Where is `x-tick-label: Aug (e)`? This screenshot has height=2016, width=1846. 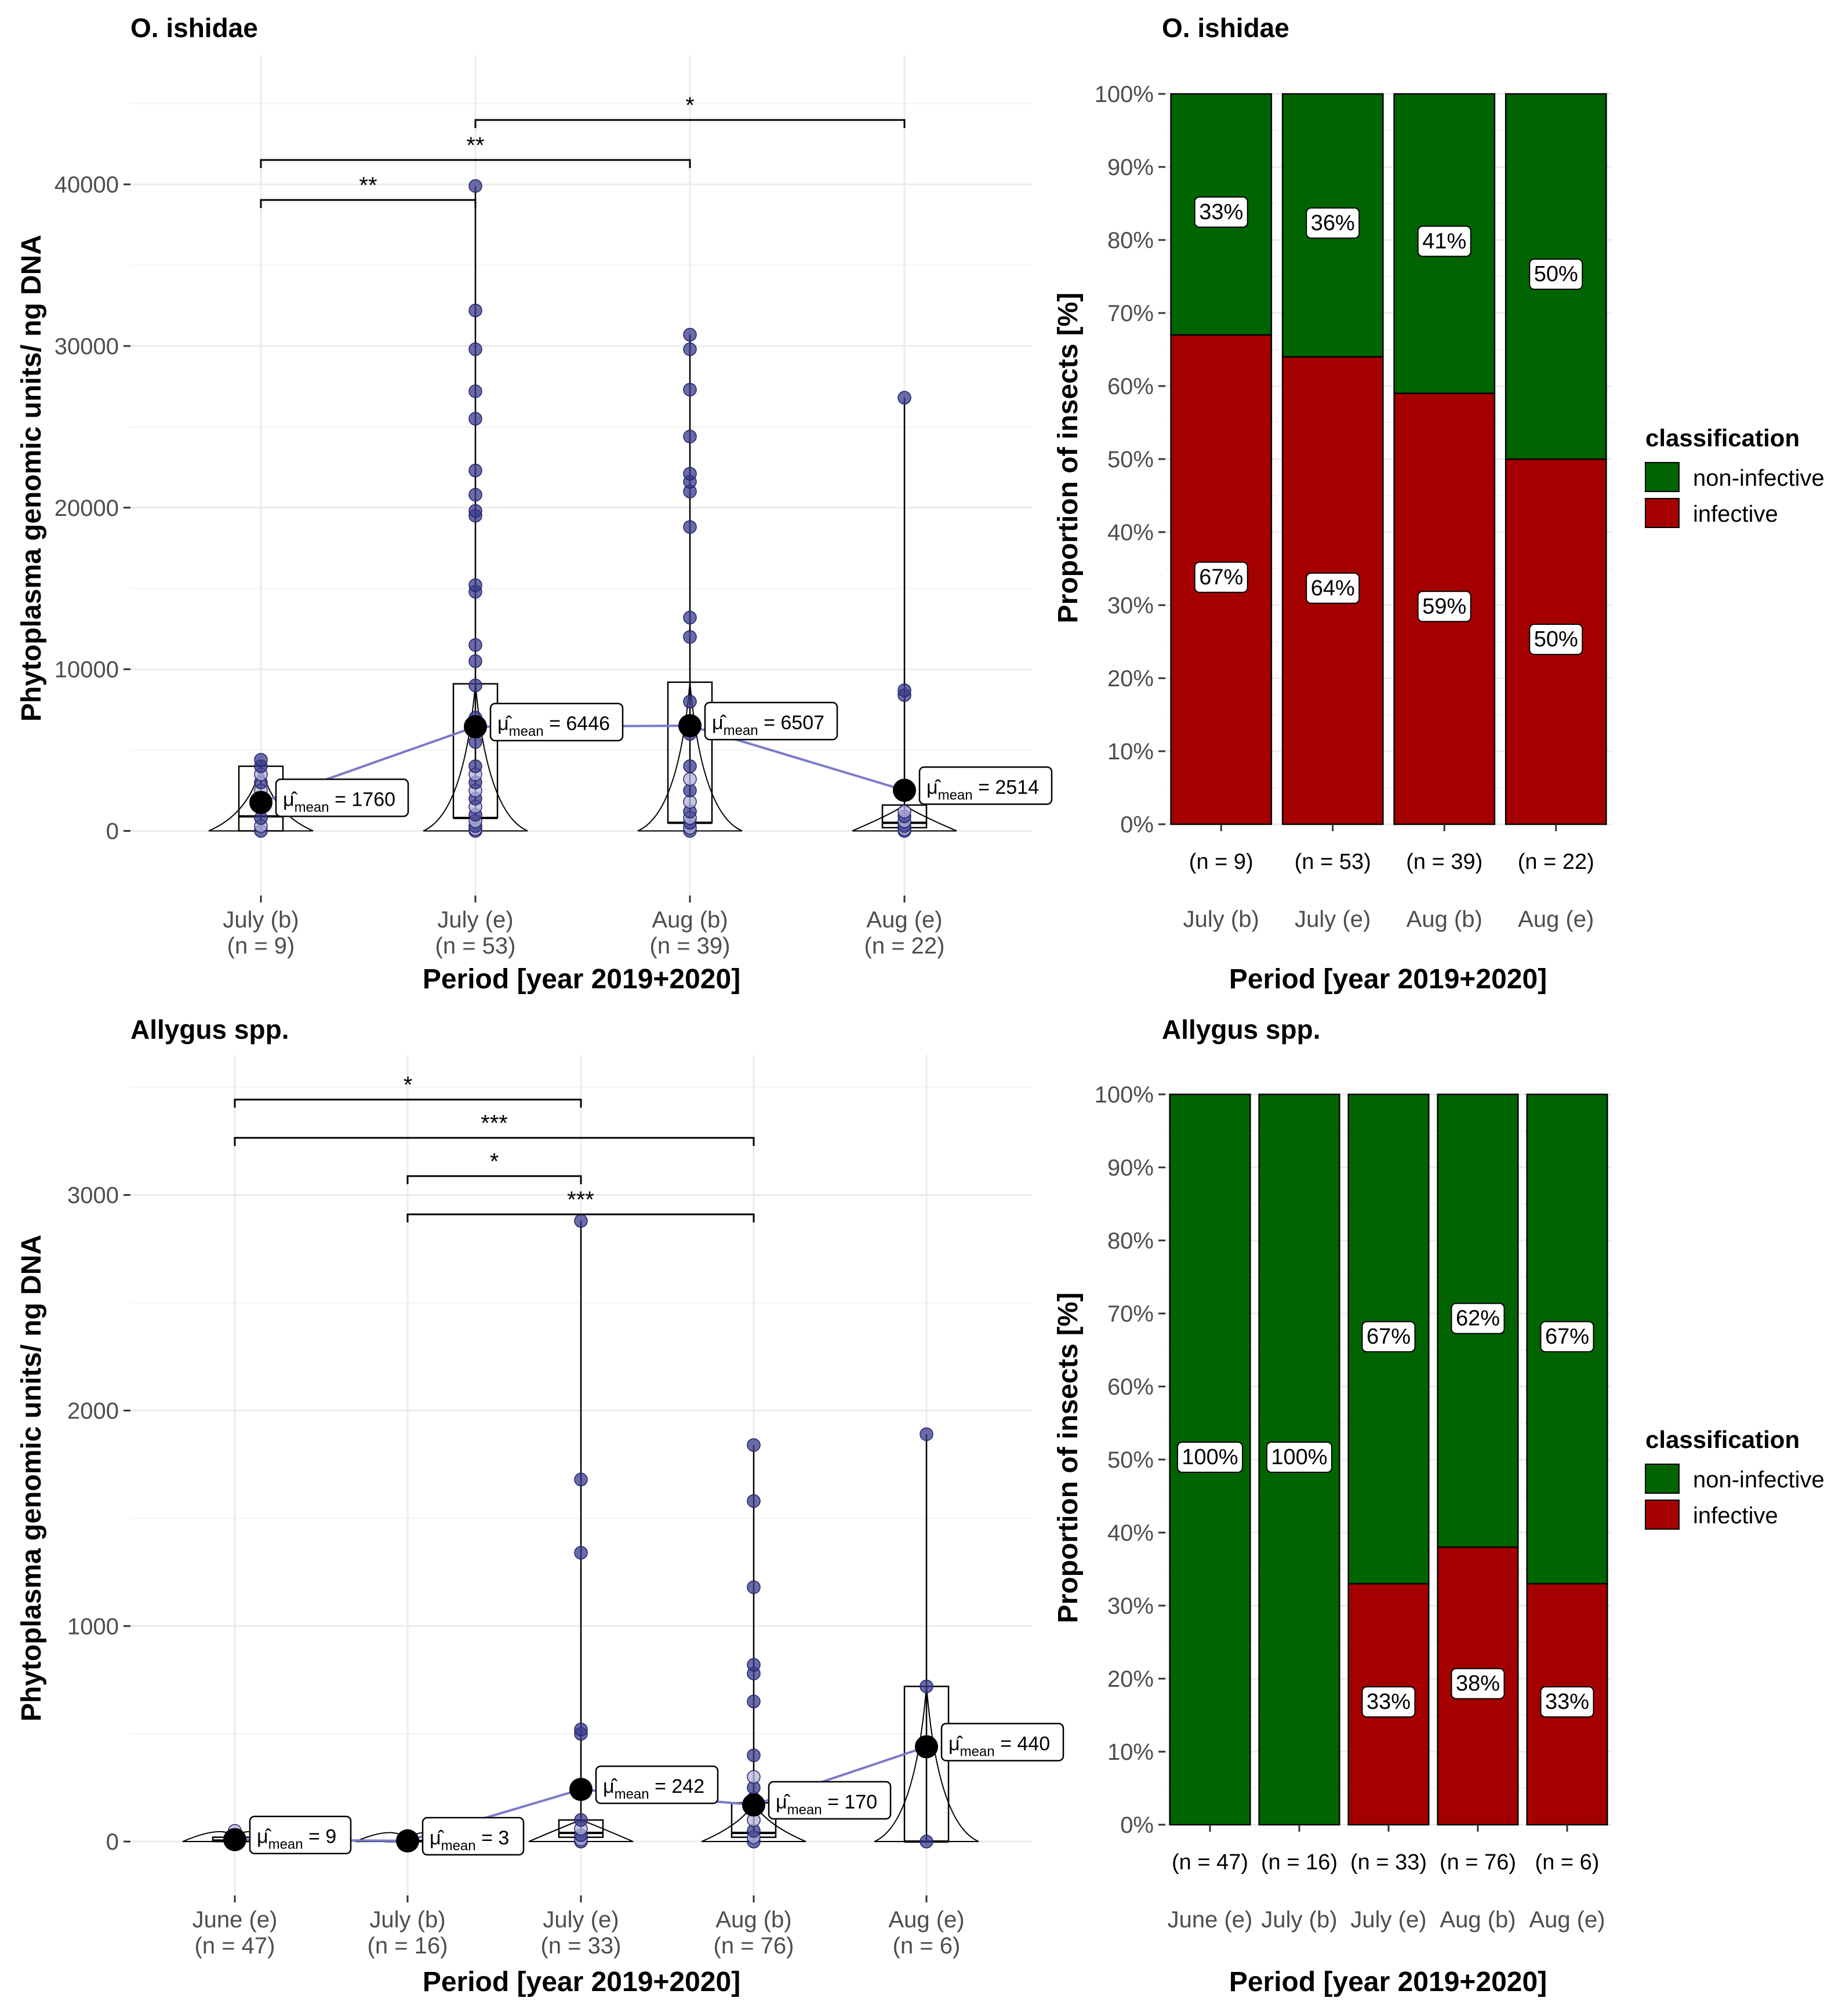 x-tick-label: Aug (e) is located at coordinates (904, 920).